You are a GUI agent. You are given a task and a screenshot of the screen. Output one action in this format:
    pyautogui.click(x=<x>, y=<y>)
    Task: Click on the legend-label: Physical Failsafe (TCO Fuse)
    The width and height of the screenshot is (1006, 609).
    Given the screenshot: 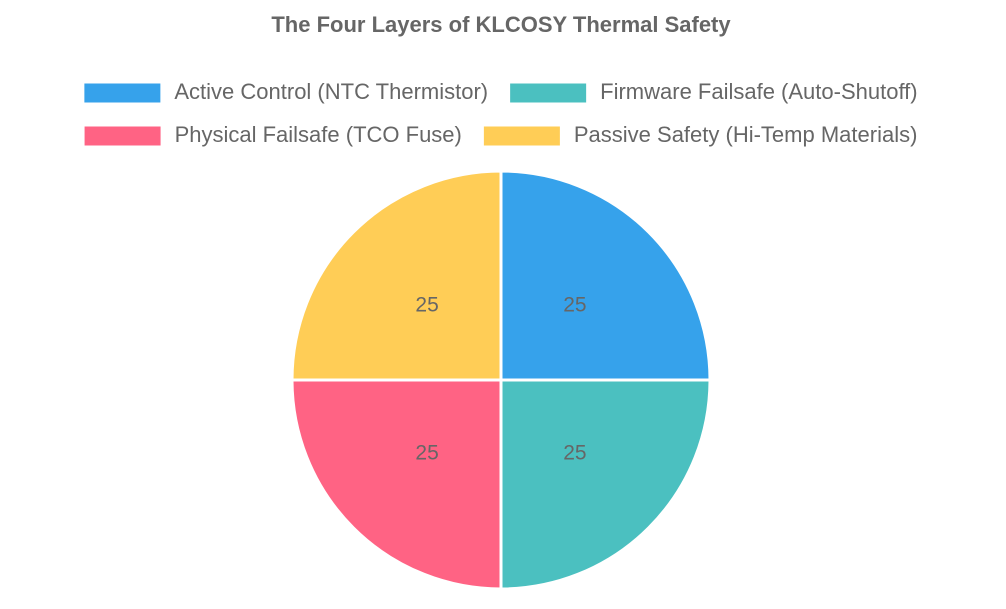 What is the action you would take?
    pyautogui.click(x=318, y=134)
    